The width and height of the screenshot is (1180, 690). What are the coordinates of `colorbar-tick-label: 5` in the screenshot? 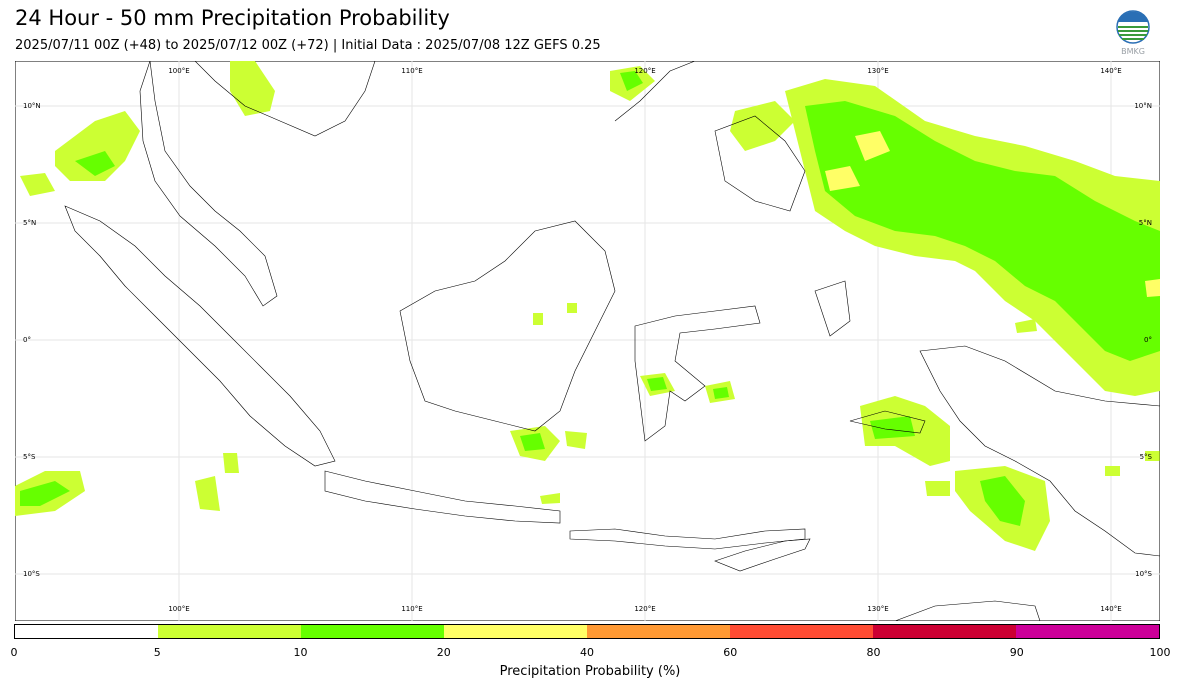 It's located at (157, 652).